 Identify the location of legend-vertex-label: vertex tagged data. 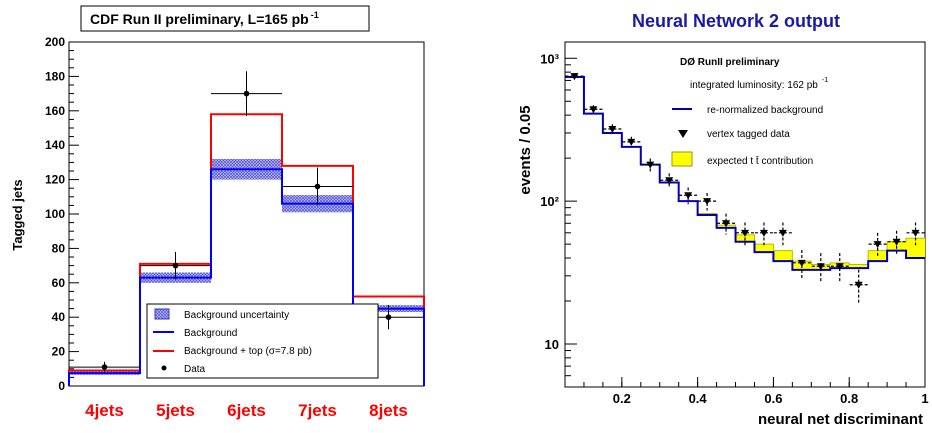
(748, 134).